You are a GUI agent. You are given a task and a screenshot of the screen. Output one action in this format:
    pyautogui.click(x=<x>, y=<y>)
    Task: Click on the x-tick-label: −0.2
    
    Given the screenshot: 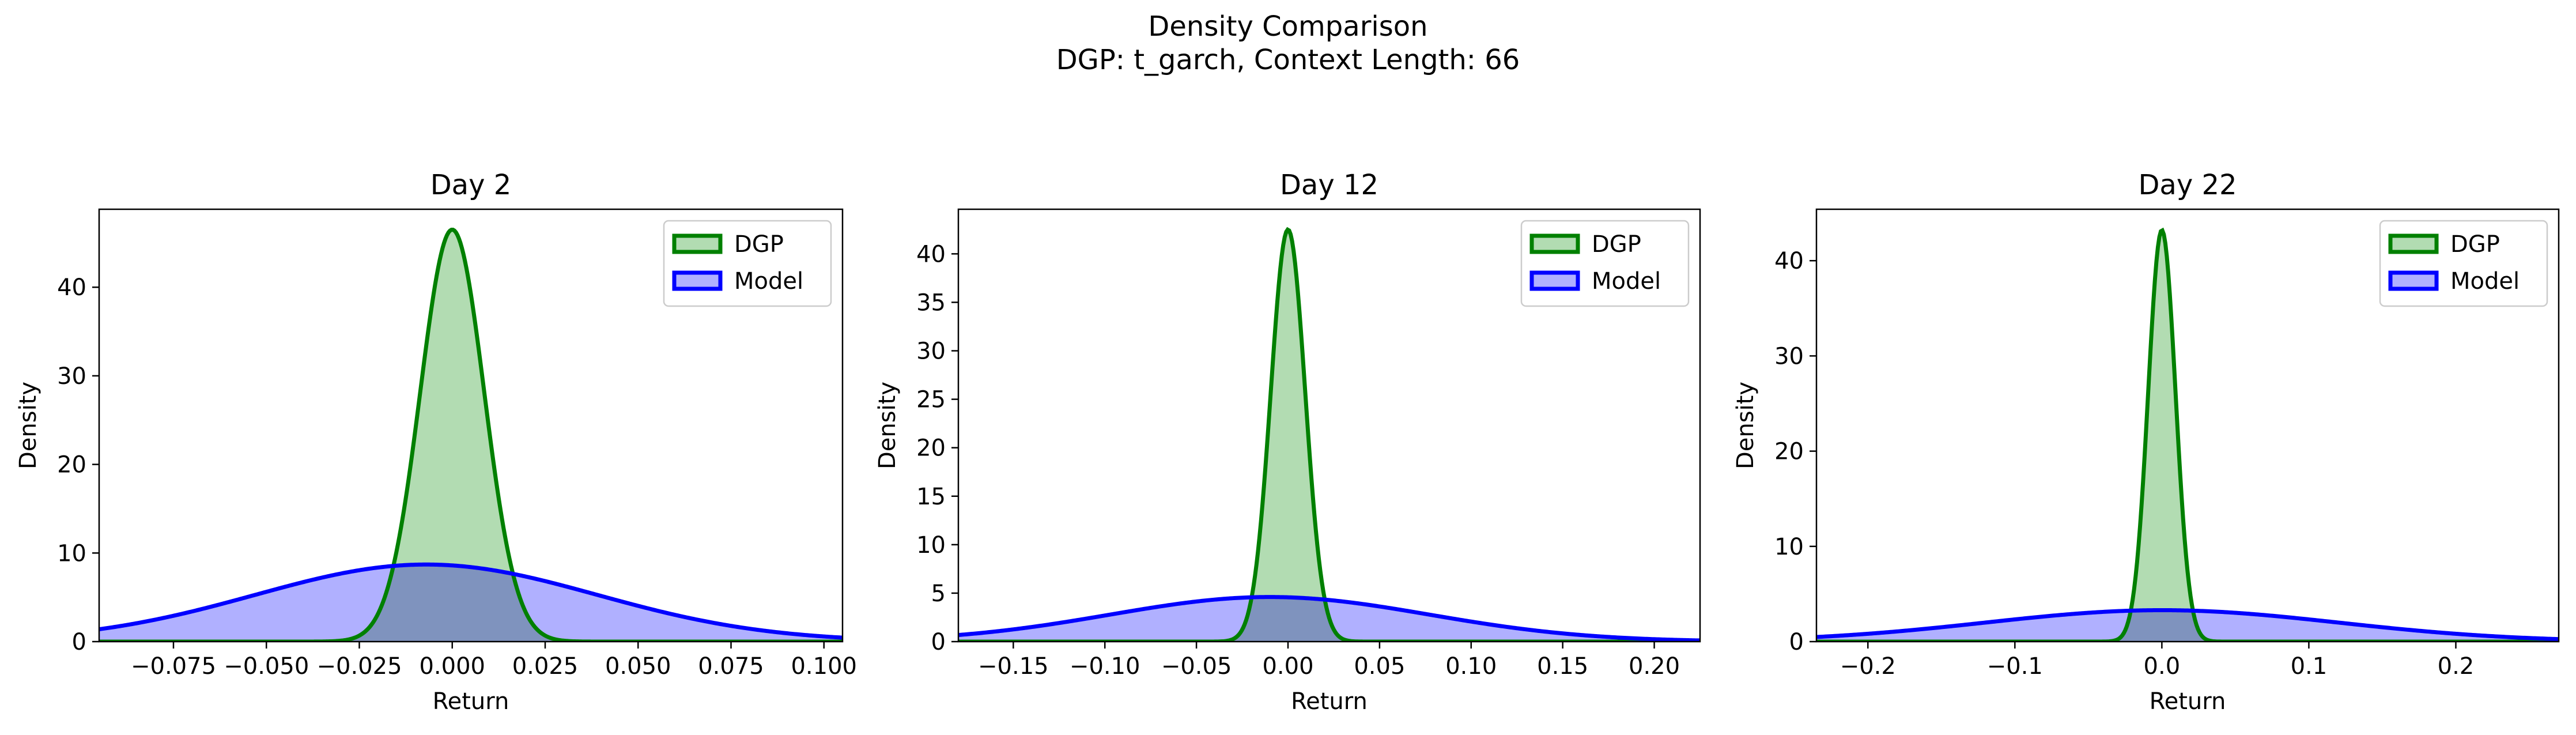 What is the action you would take?
    pyautogui.click(x=1868, y=666)
    